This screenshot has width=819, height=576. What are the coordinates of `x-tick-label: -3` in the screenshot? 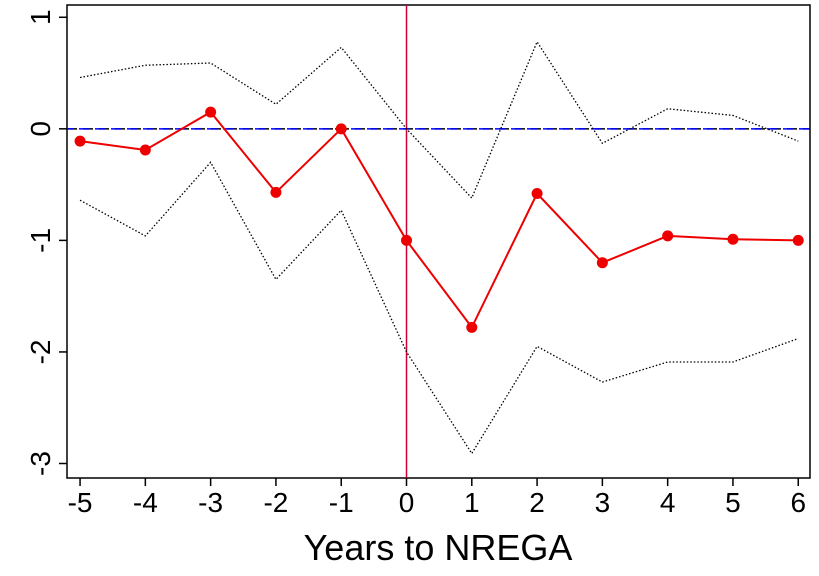 It's located at (210, 502).